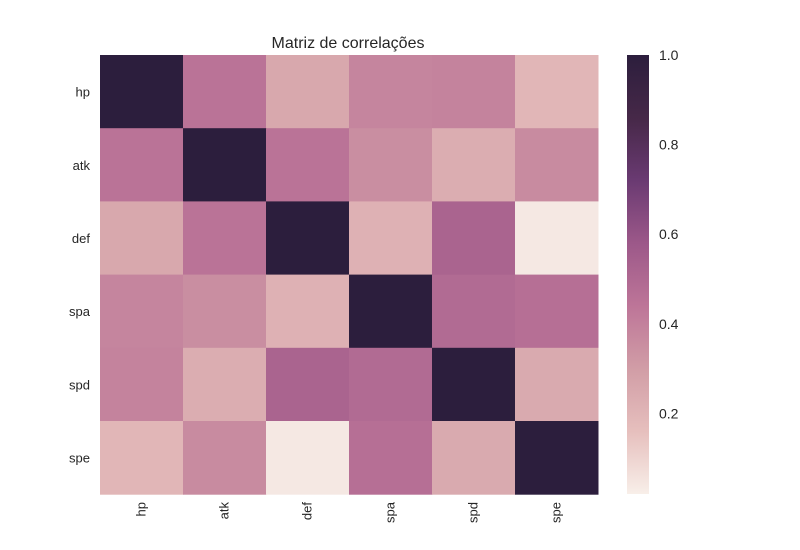 The height and width of the screenshot is (550, 800). What do you see at coordinates (557, 165) in the screenshot?
I see `heatmap-cell-atk-spe` at bounding box center [557, 165].